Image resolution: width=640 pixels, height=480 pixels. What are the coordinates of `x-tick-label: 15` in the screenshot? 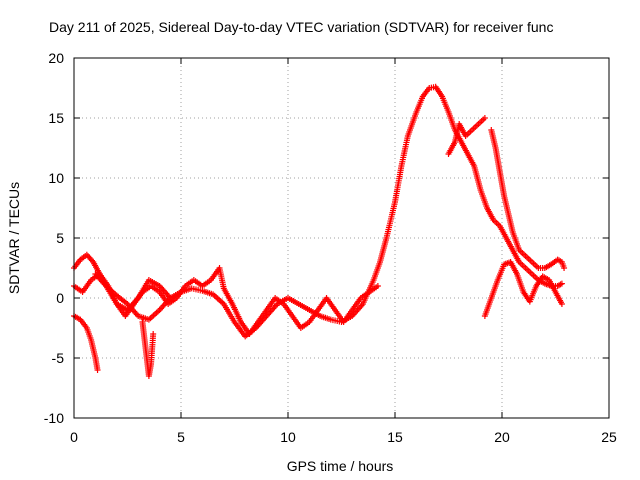 It's located at (395, 437).